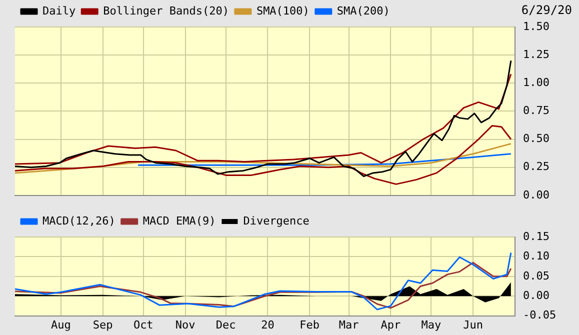  Describe the element at coordinates (536, 167) in the screenshot. I see `y-tick-label: 0.25` at that location.